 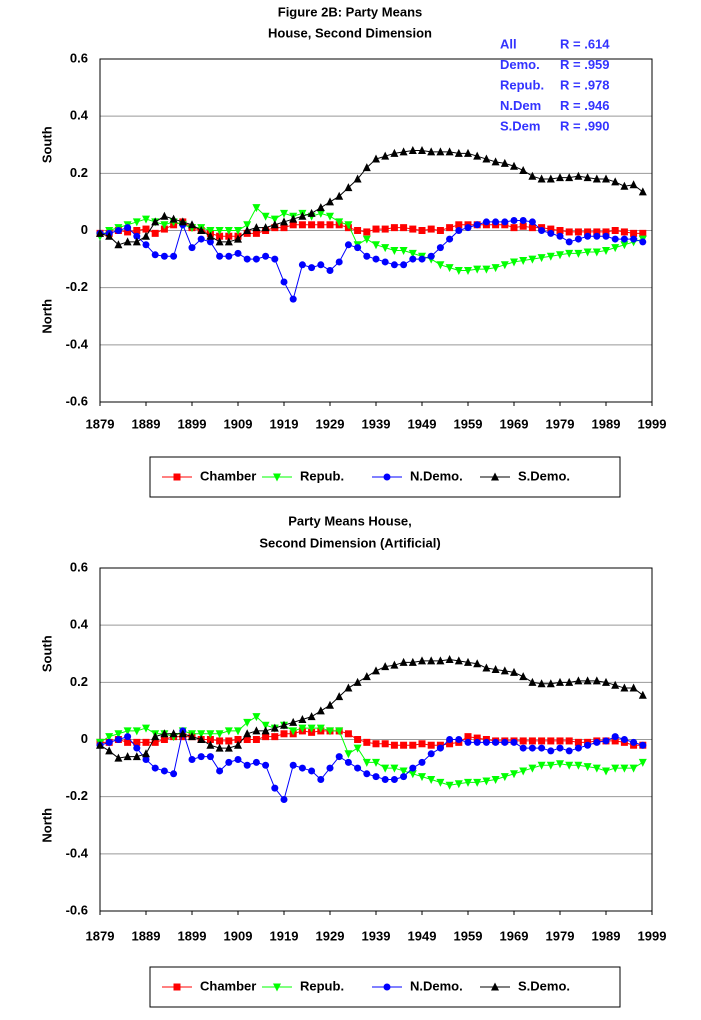 What do you see at coordinates (238, 423) in the screenshot?
I see `x-tick-label: 1909` at bounding box center [238, 423].